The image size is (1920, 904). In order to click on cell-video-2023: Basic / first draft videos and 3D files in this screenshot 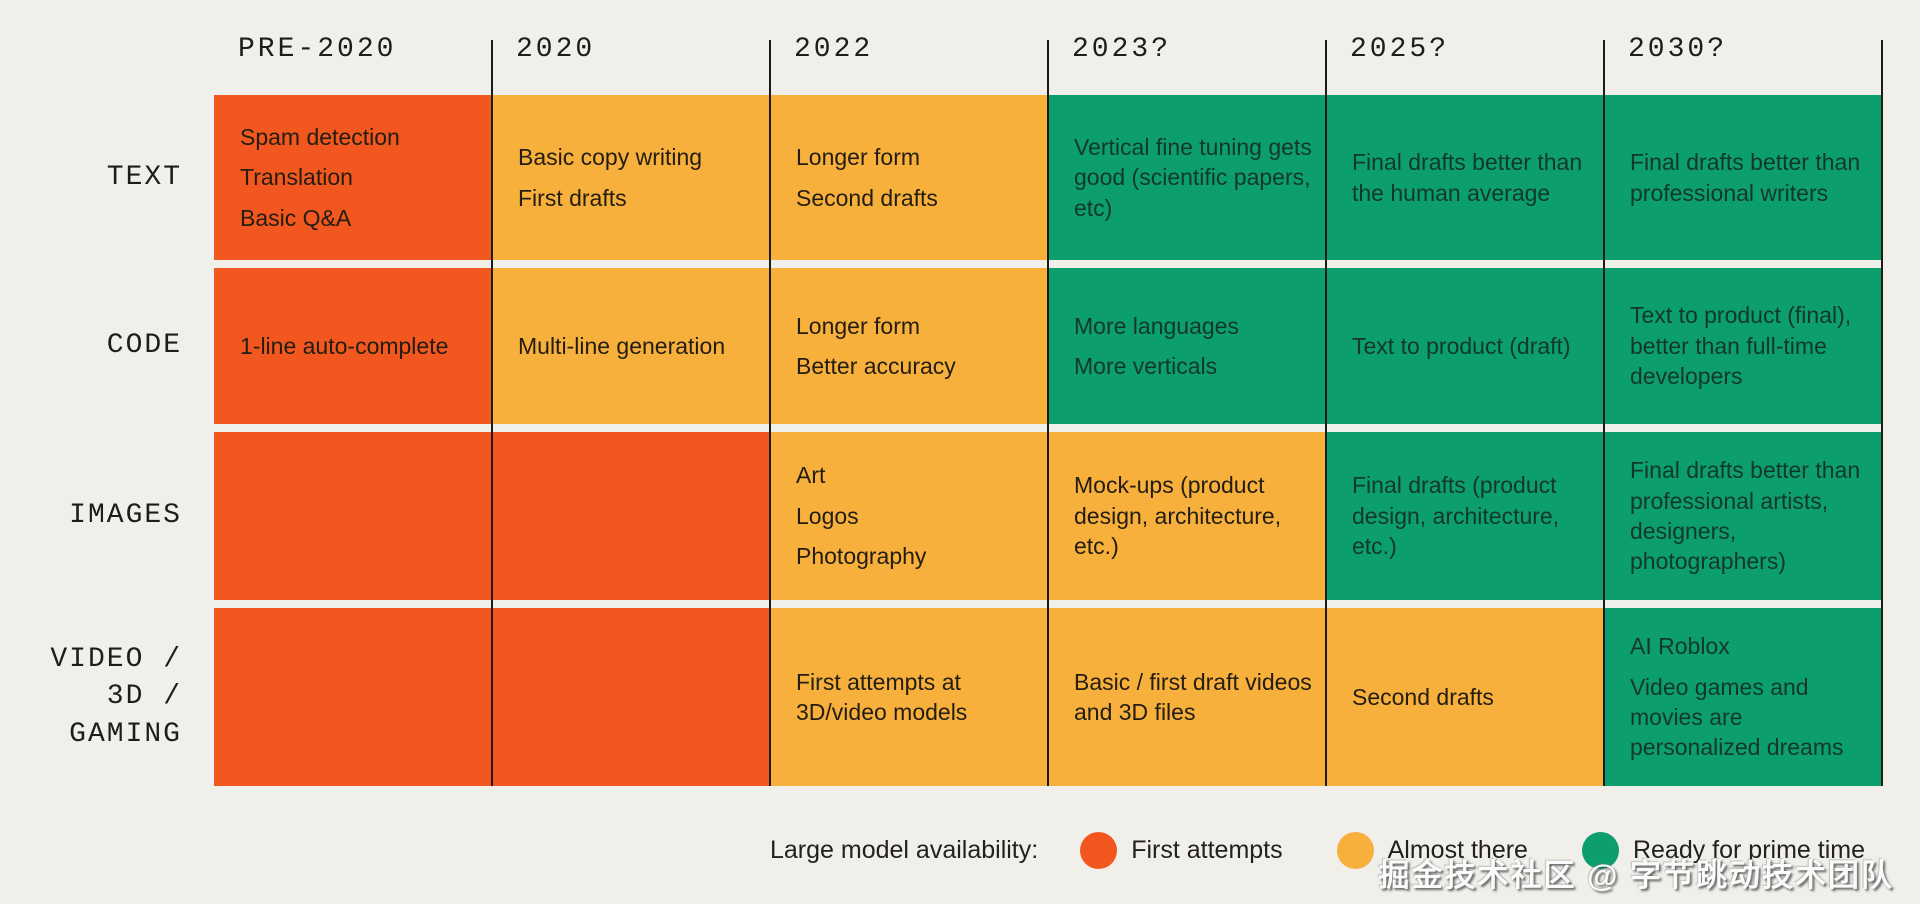, I will do `click(1187, 697)`.